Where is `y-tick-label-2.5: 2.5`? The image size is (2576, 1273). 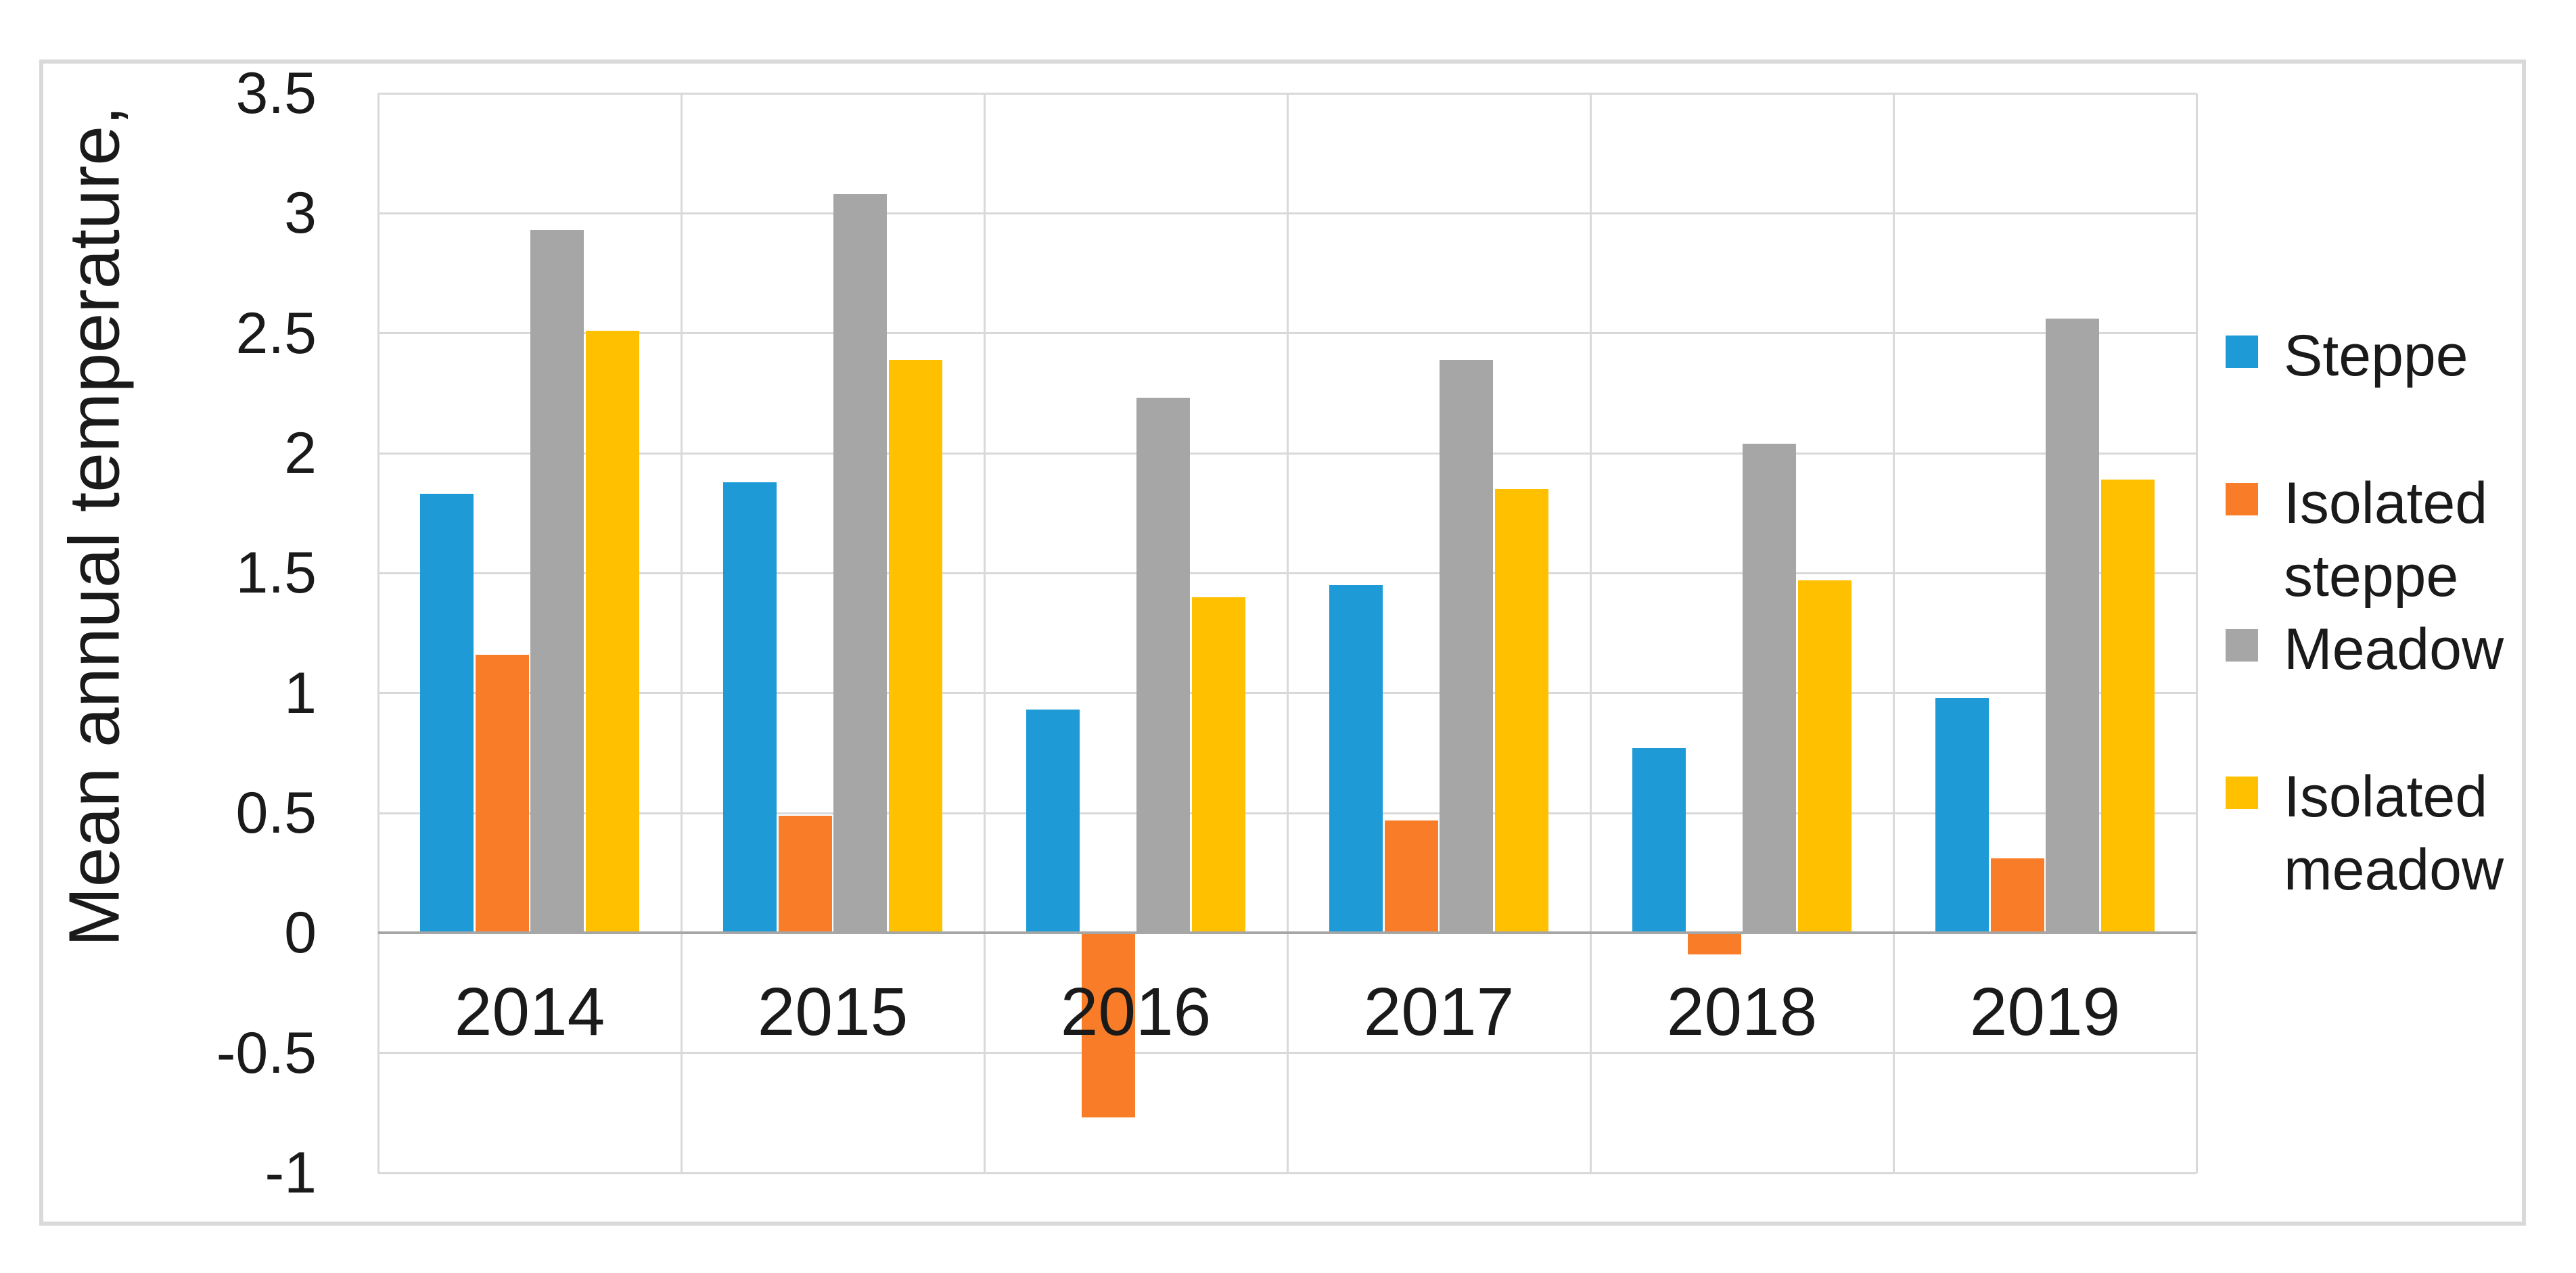
y-tick-label-2.5: 2.5 is located at coordinates (276, 333).